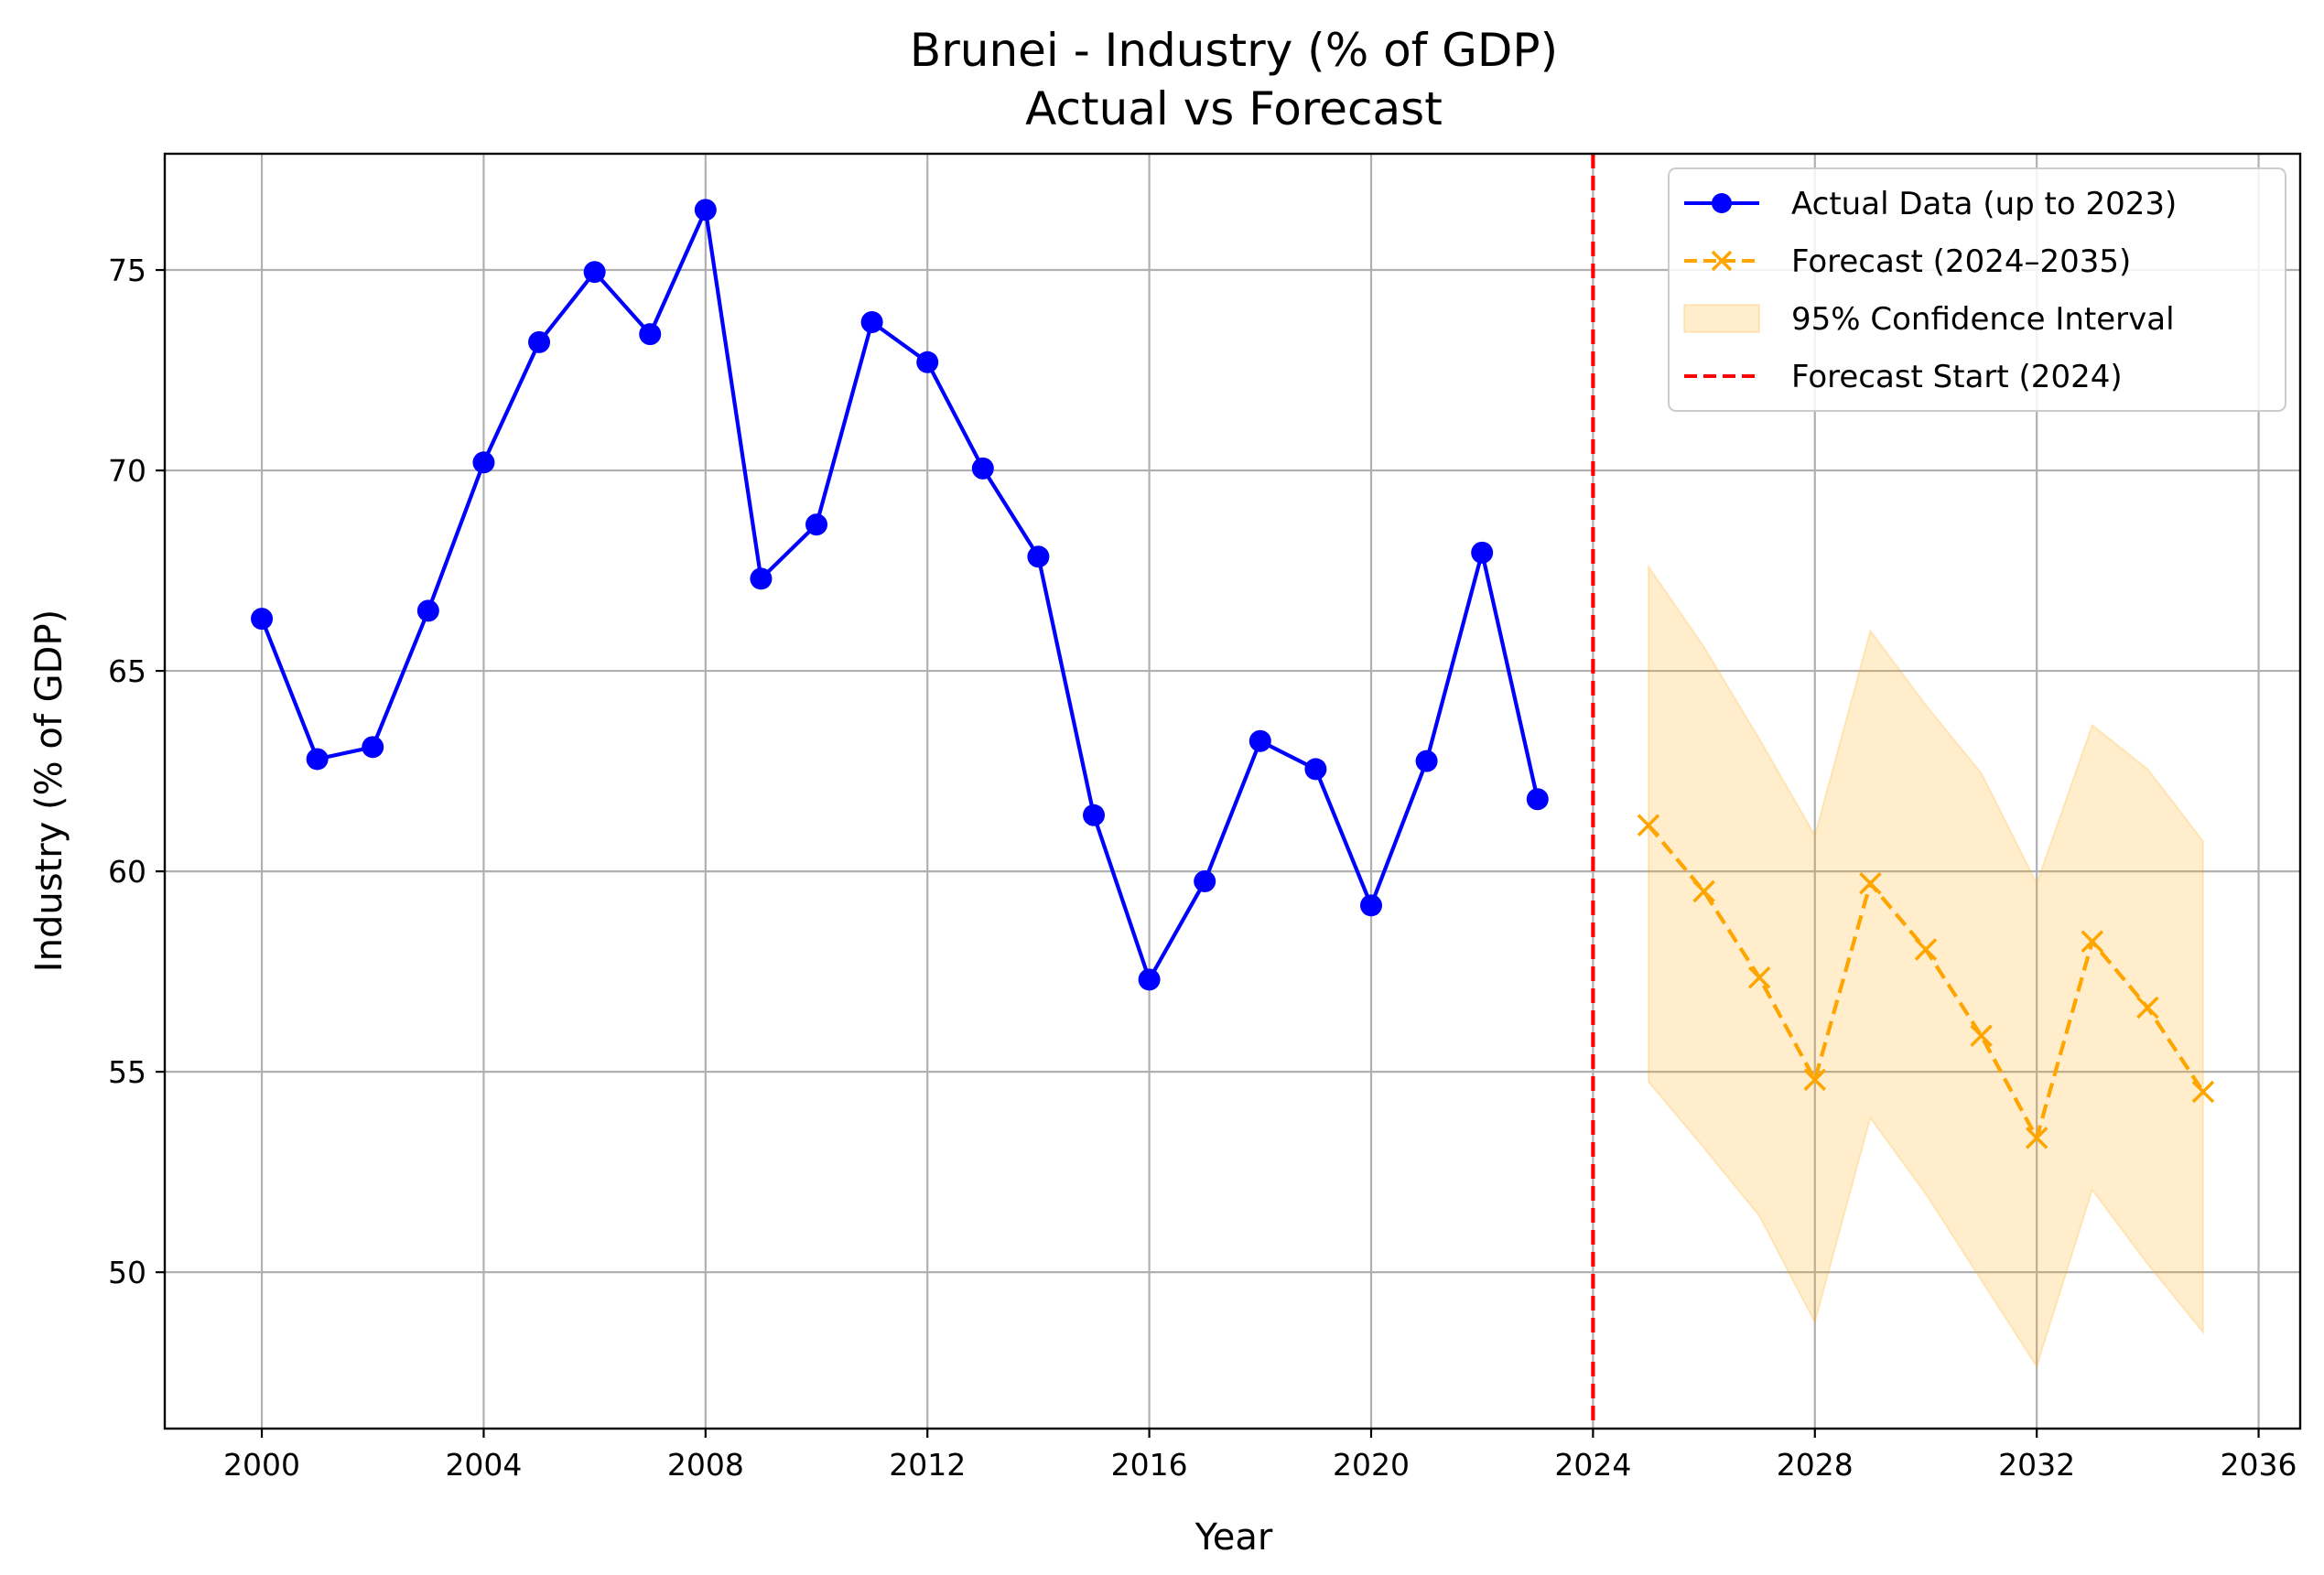  I want to click on confidence-band-layer, so click(1925, 966).